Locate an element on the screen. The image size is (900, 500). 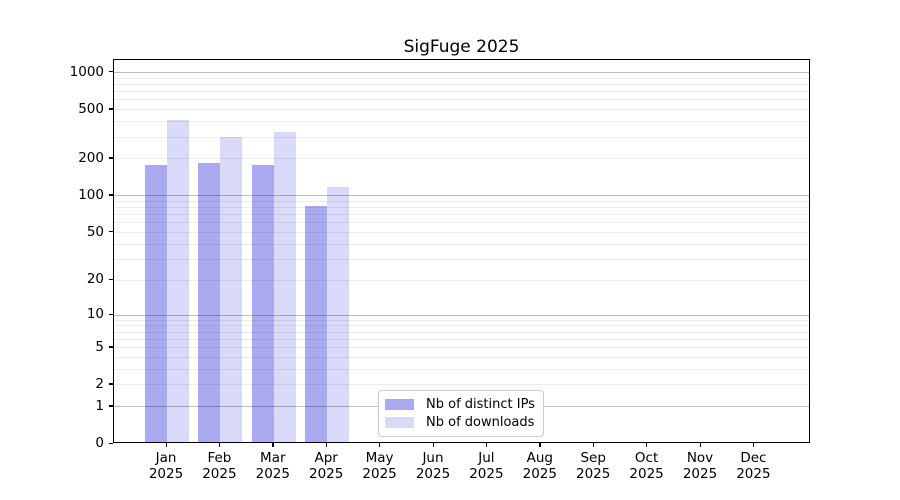
x-tick-month: Nov is located at coordinates (700, 458).